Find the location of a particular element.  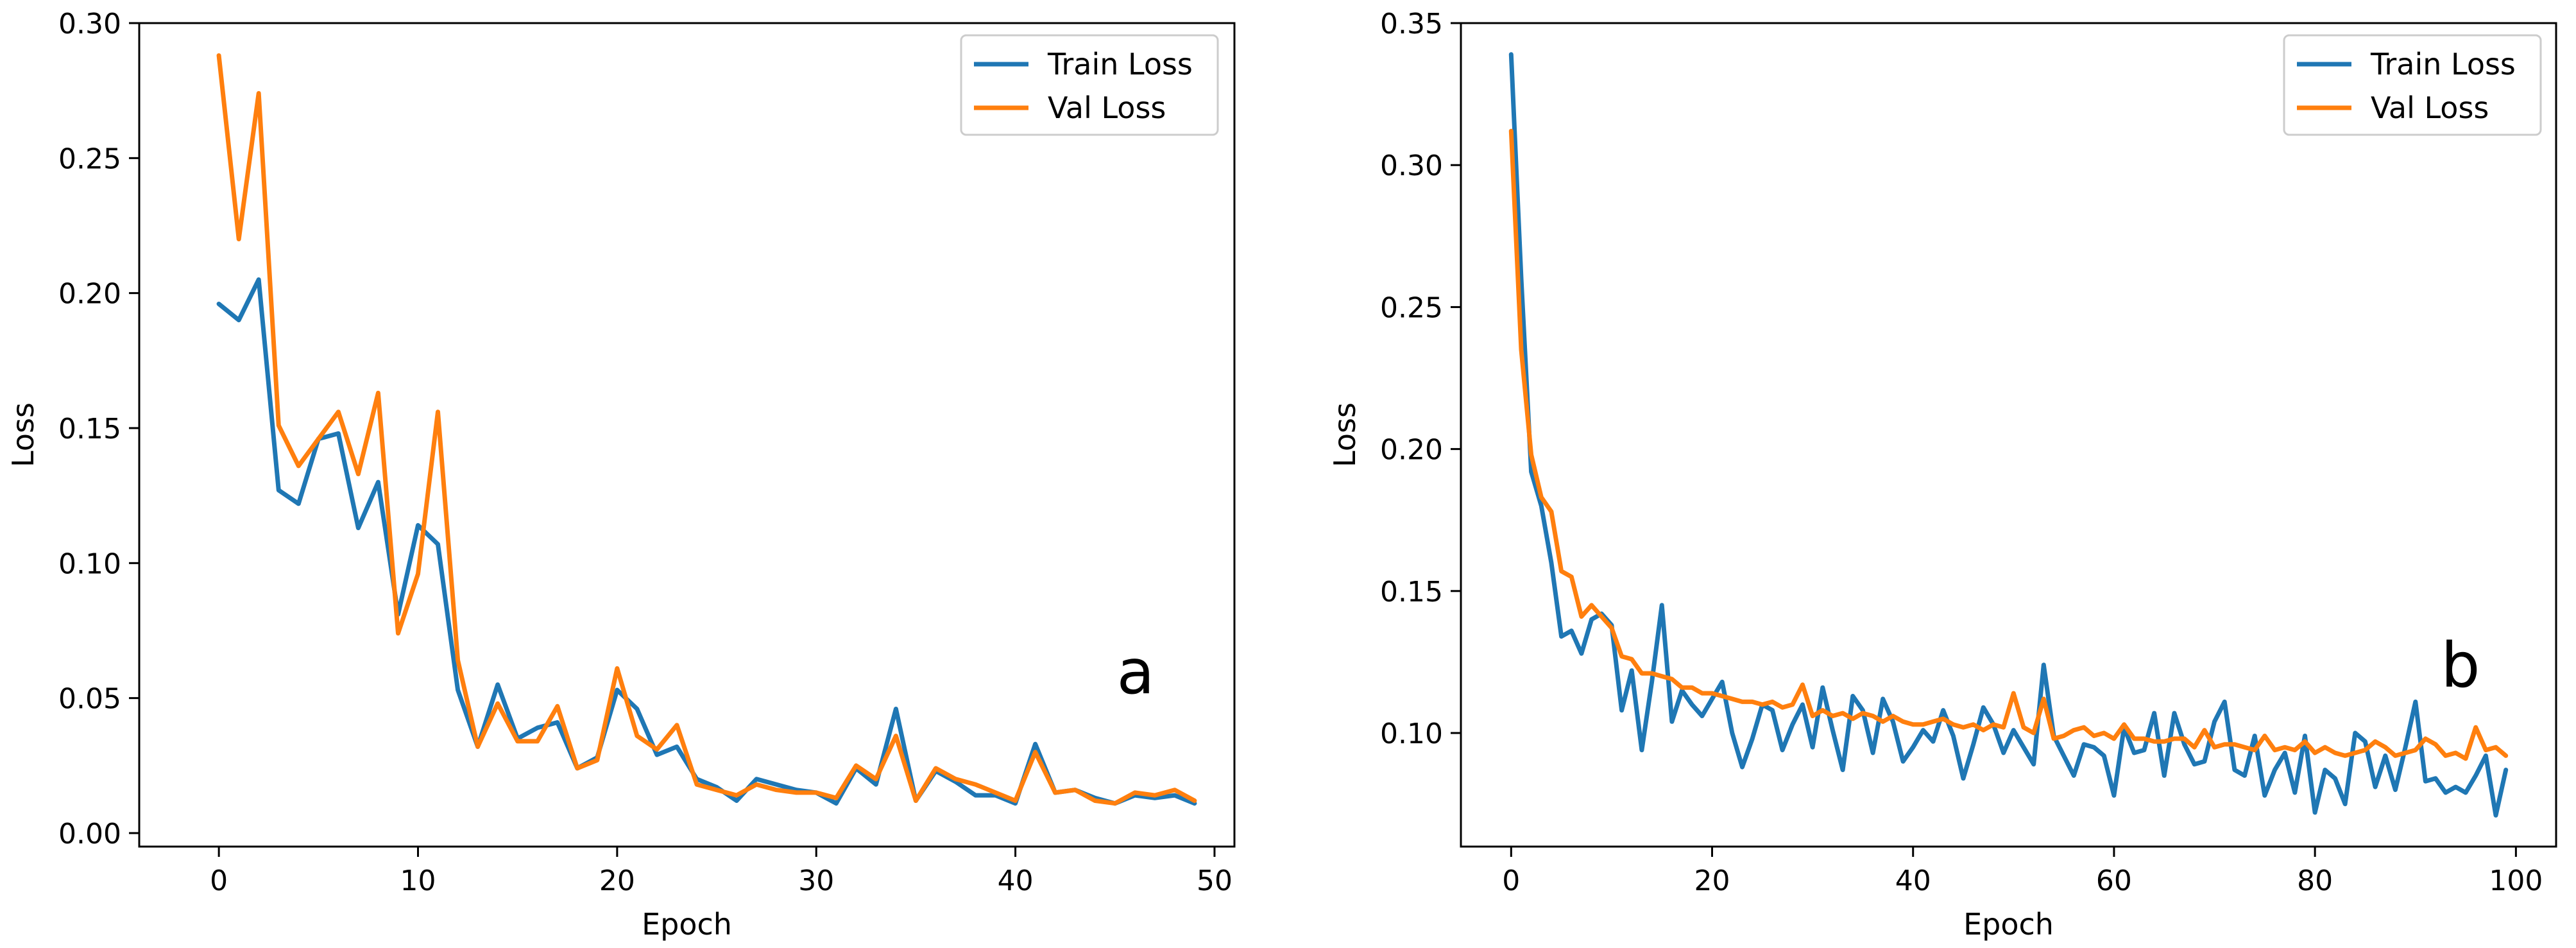

x-tick-label: 100 is located at coordinates (2516, 881).